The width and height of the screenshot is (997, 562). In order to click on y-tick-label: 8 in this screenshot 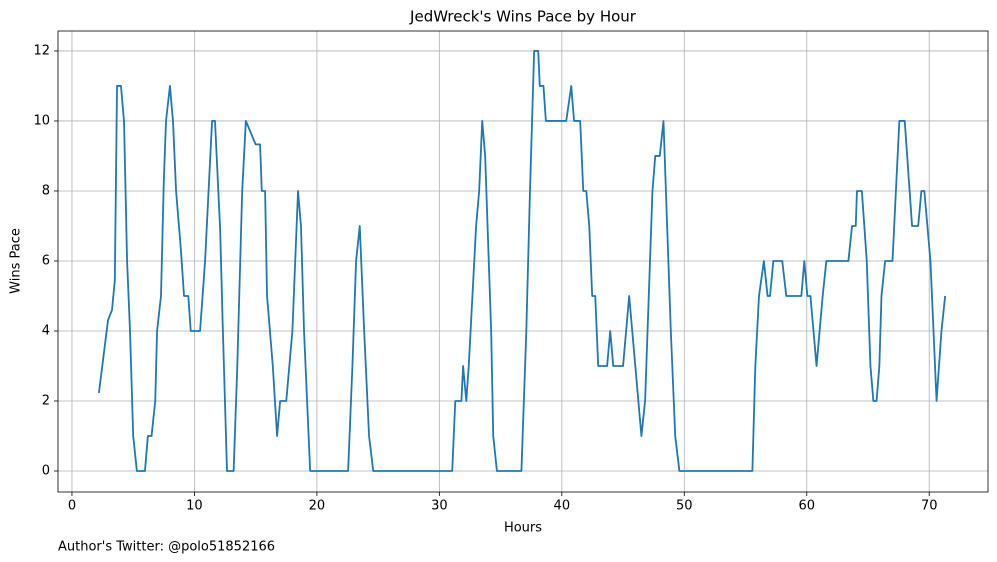, I will do `click(46, 190)`.